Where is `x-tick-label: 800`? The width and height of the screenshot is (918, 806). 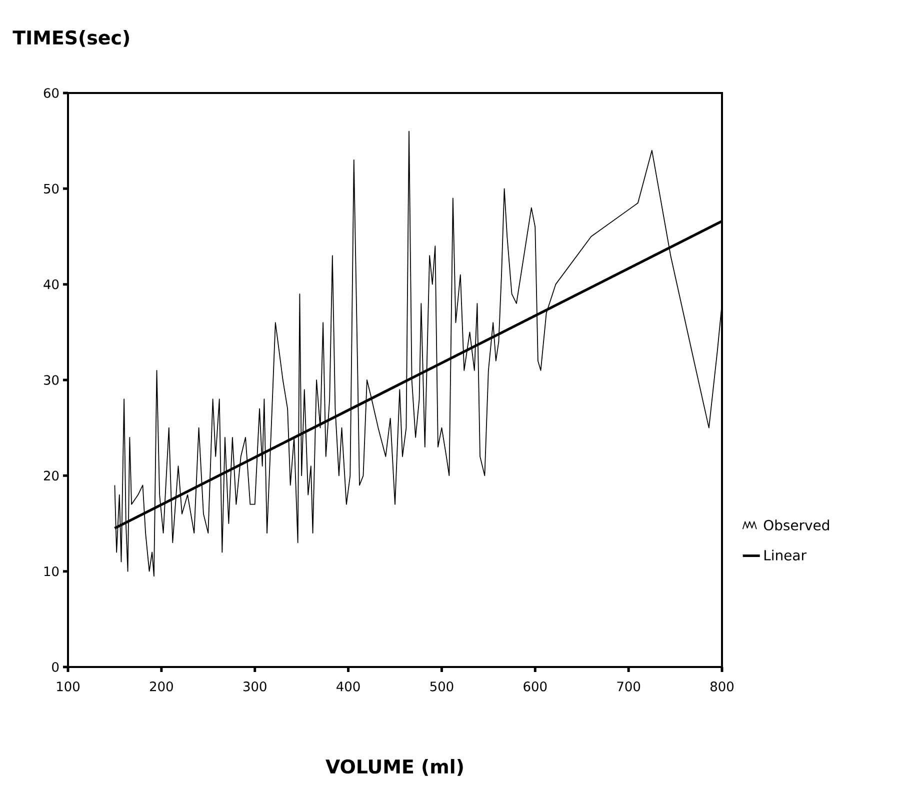
x-tick-label: 800 is located at coordinates (722, 687).